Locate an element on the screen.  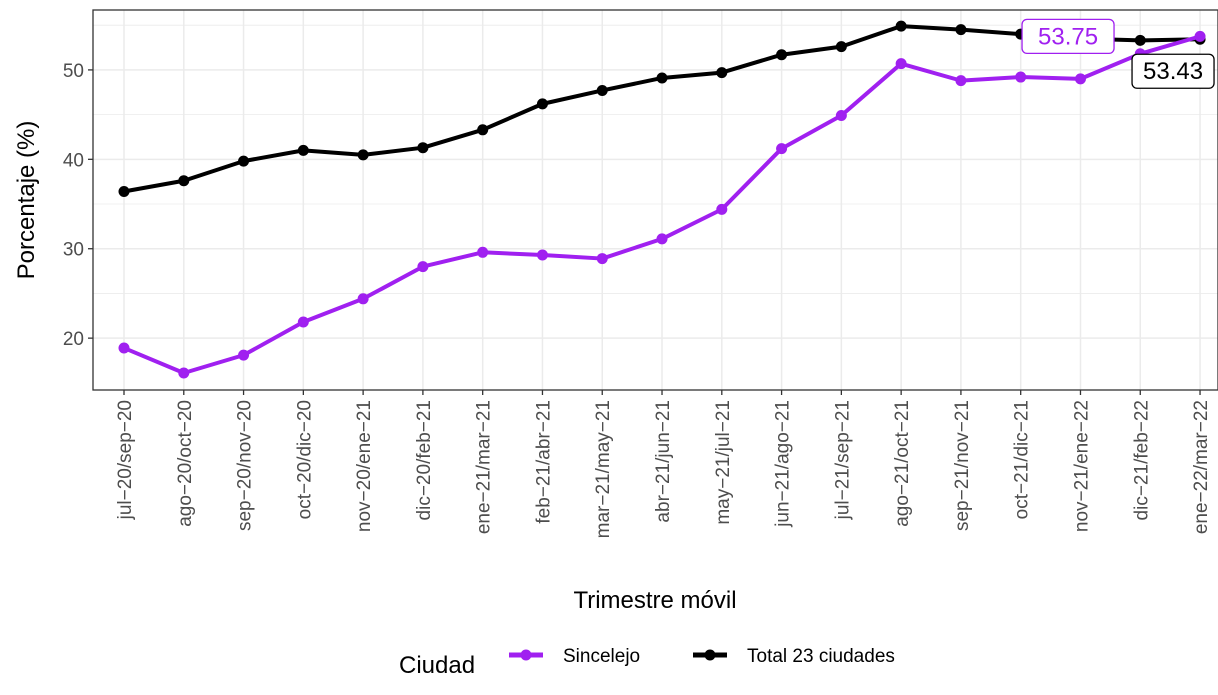
legend-item: Total 23 ciudades is located at coordinates (794, 656).